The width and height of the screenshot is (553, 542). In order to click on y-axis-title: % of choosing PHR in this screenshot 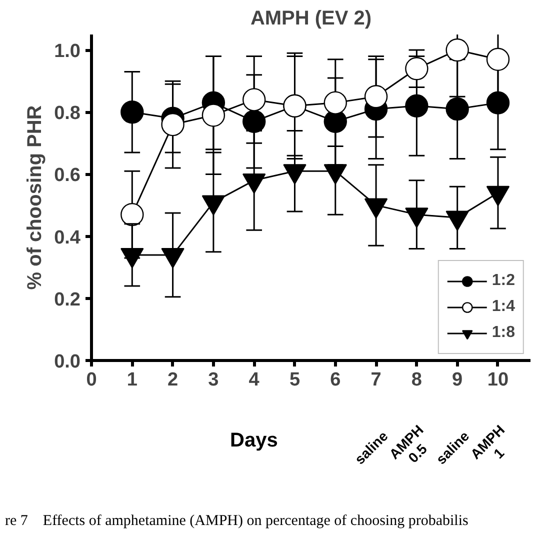, I will do `click(35, 197)`.